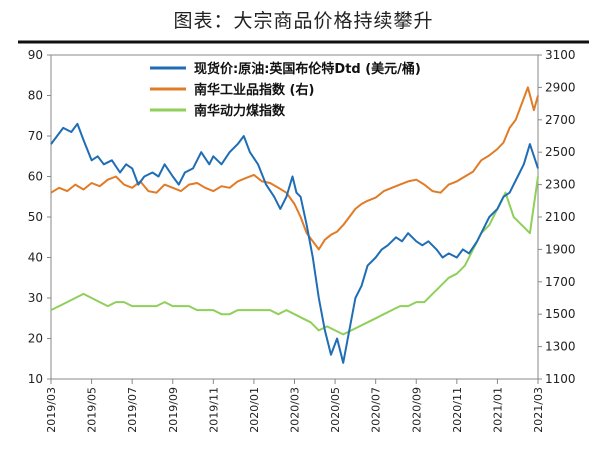 This screenshot has height=459, width=607. Describe the element at coordinates (560, 347) in the screenshot. I see `y-right-tick-label: 1300` at that location.